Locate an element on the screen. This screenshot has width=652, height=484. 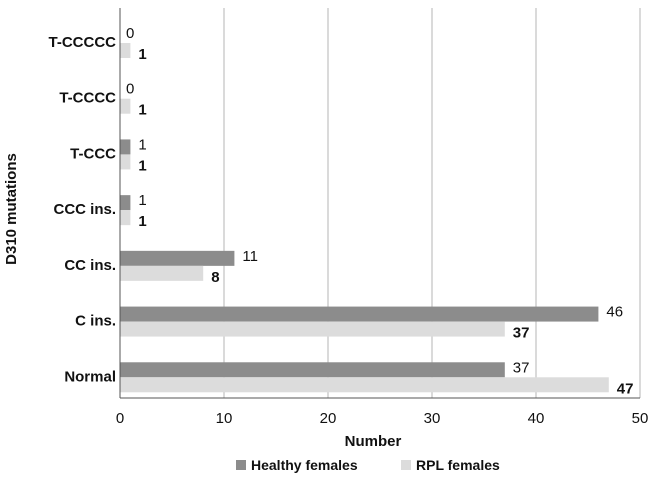
x-tick-label: 30 is located at coordinates (432, 418).